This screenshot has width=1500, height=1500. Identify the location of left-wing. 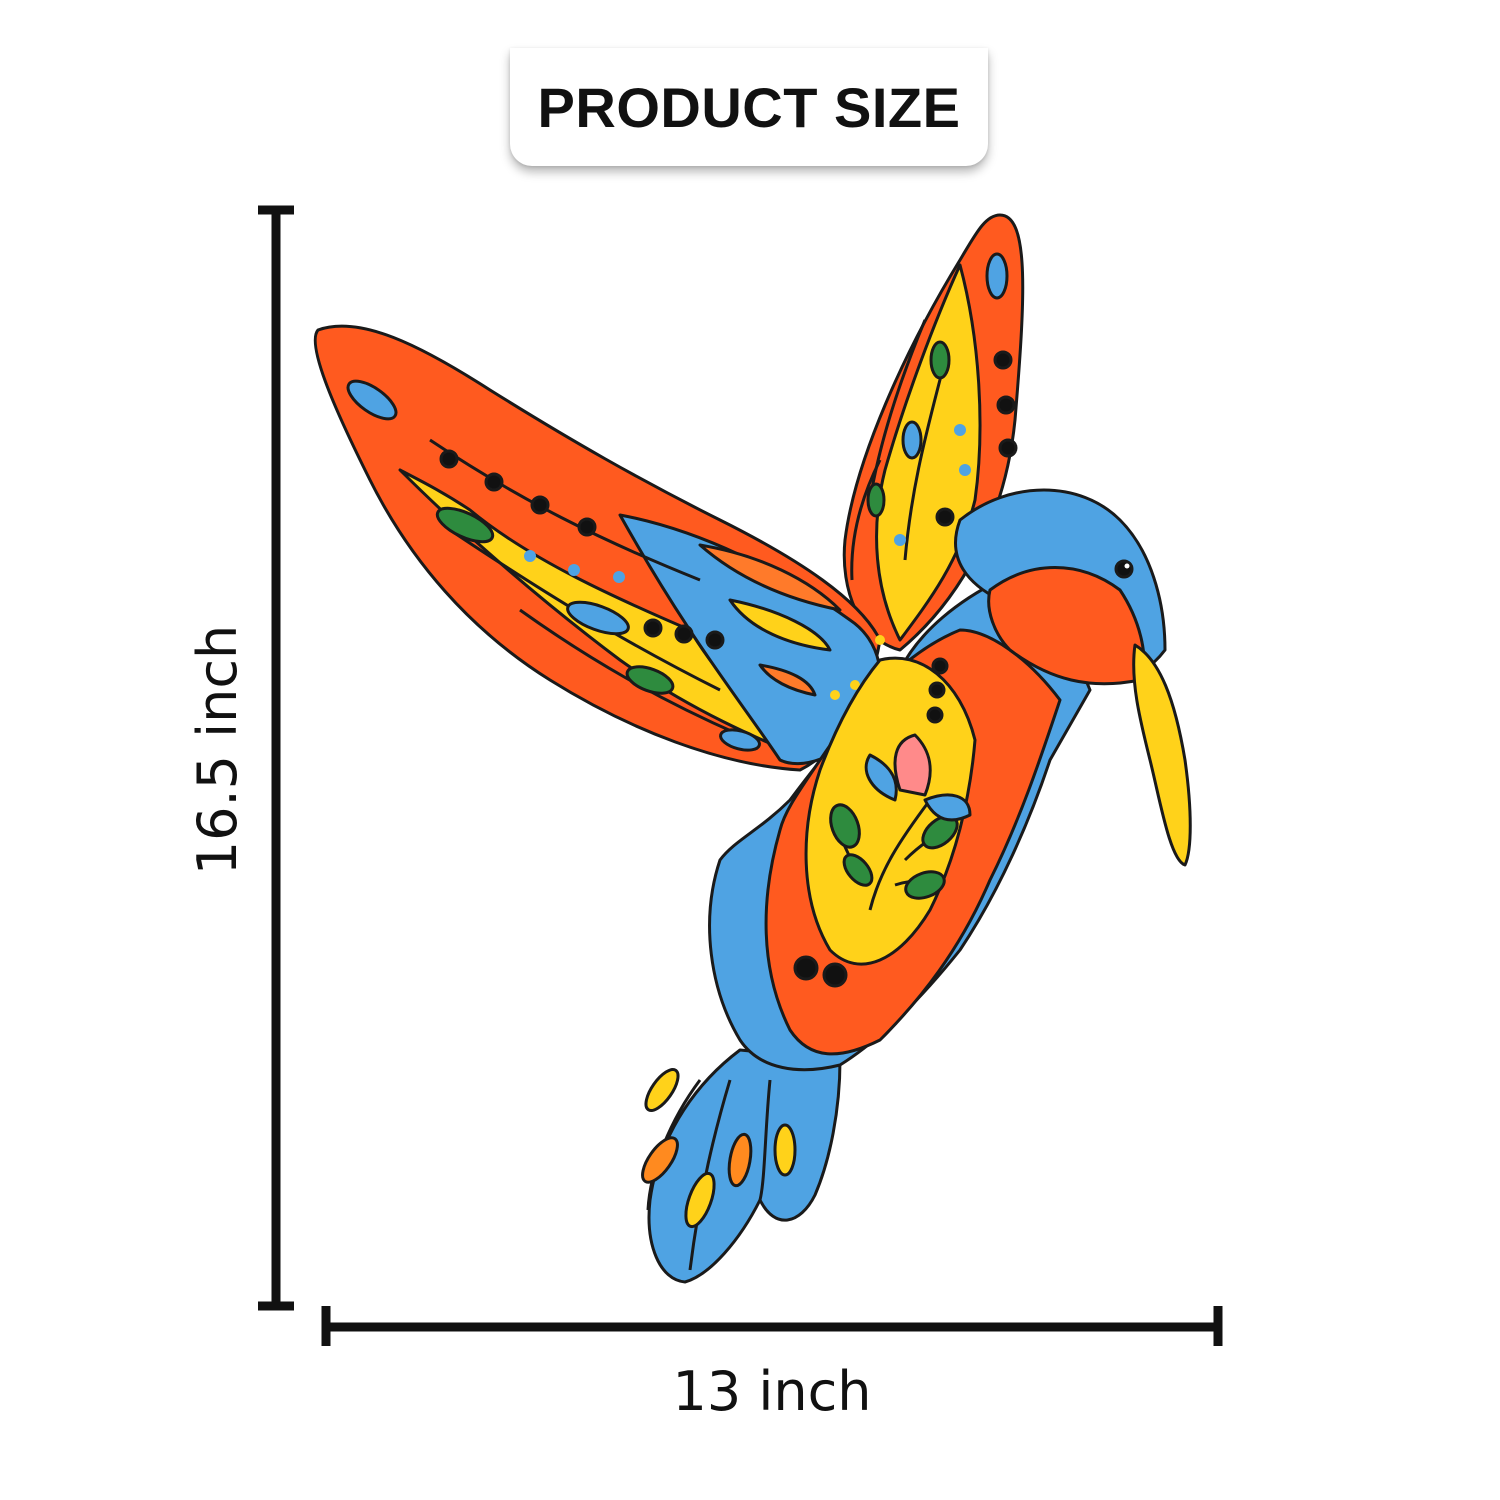
(599, 548).